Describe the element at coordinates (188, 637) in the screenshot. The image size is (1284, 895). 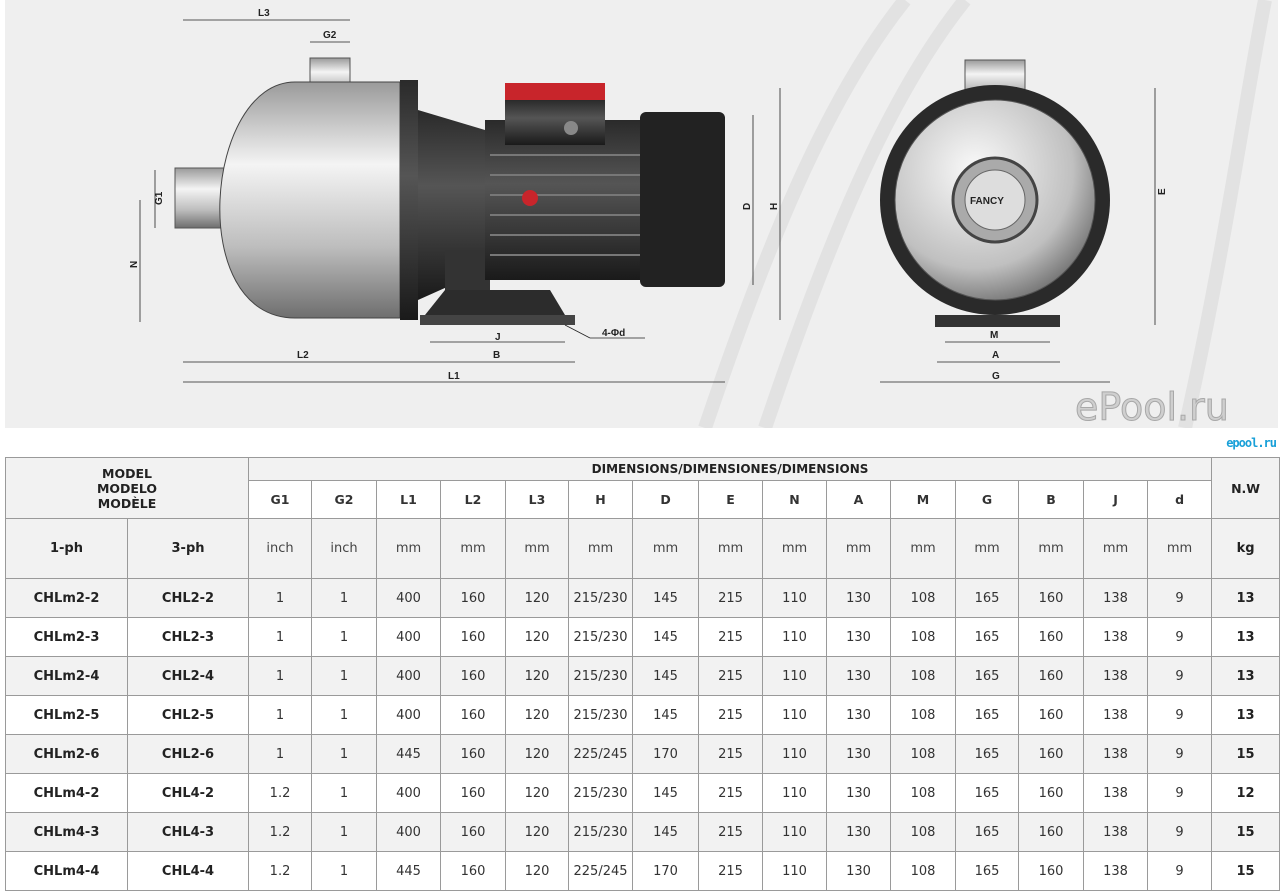
I see `model-3ph: CHL2-3` at that location.